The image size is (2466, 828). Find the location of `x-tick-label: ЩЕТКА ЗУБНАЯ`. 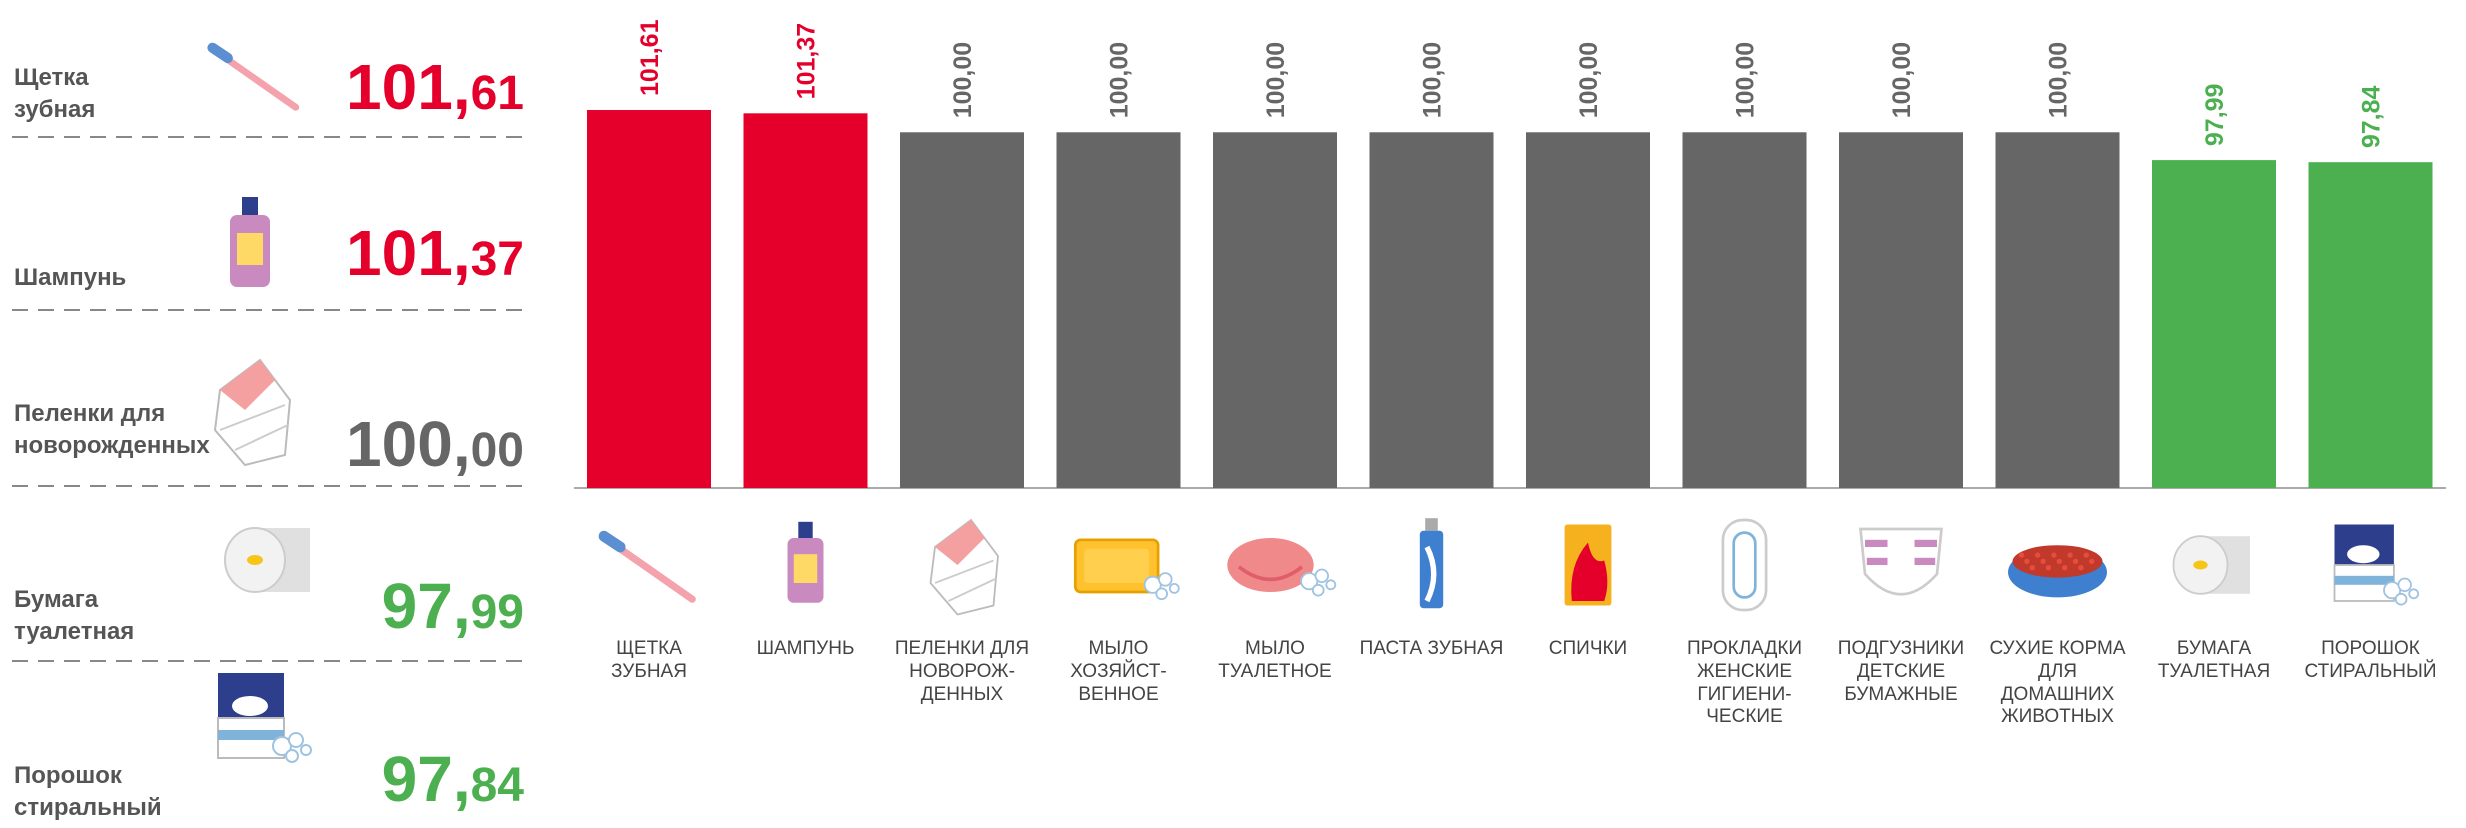

x-tick-label: ЩЕТКА ЗУБНАЯ is located at coordinates (649, 660).